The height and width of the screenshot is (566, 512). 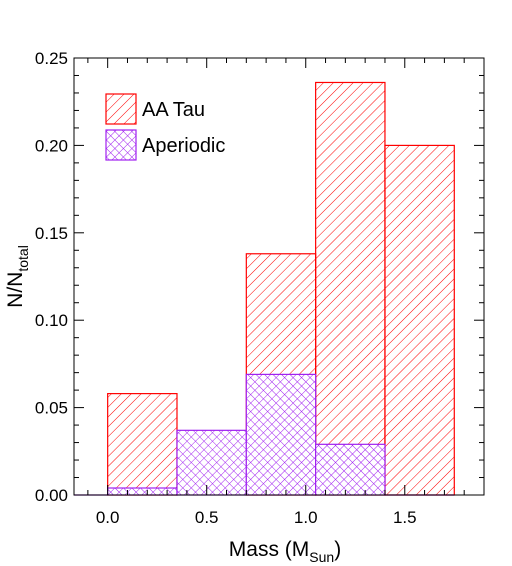 I want to click on legend-item: Aperiodic, so click(x=165, y=145).